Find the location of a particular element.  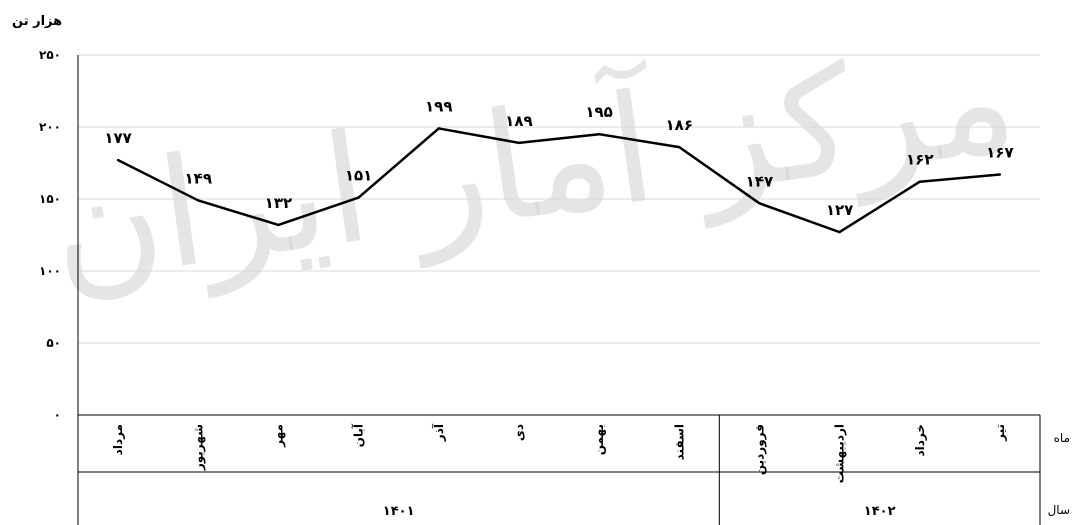

year-label: ۱۴۰۱ is located at coordinates (399, 511).